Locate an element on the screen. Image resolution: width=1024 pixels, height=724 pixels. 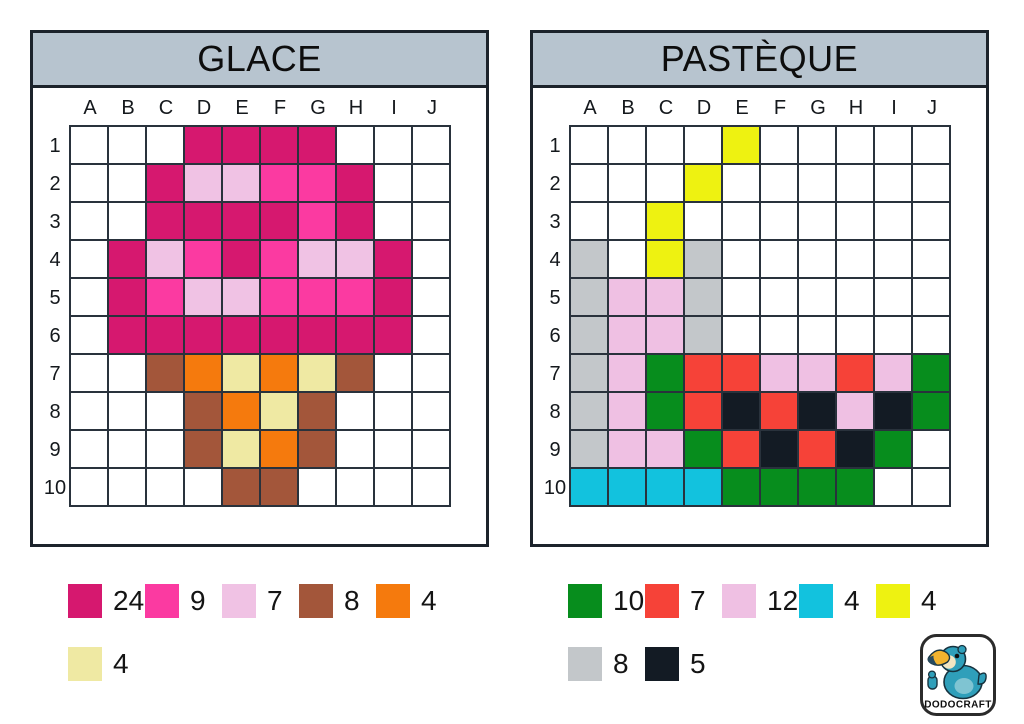
row-label: 8 is located at coordinates (555, 412).